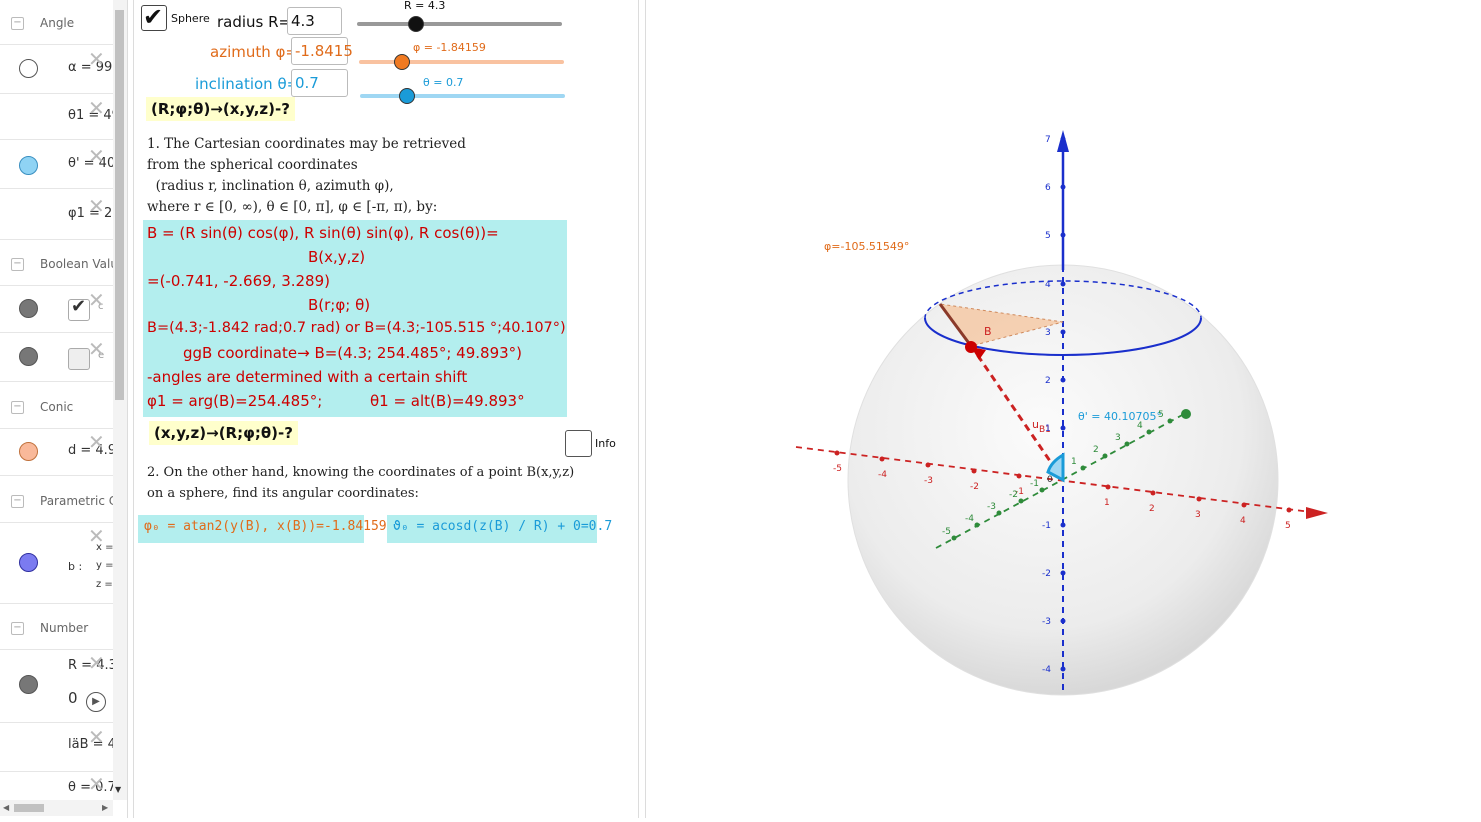 This screenshot has width=1481, height=822. I want to click on category-parametric: − Parametric Curve, so click(63, 502).